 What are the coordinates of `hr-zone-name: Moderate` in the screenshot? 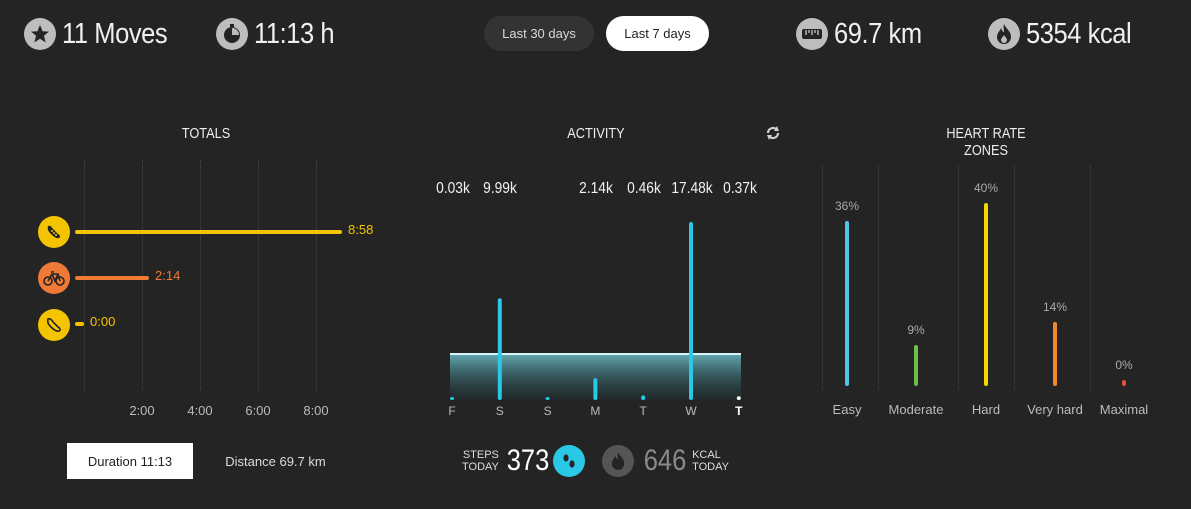 It's located at (916, 409).